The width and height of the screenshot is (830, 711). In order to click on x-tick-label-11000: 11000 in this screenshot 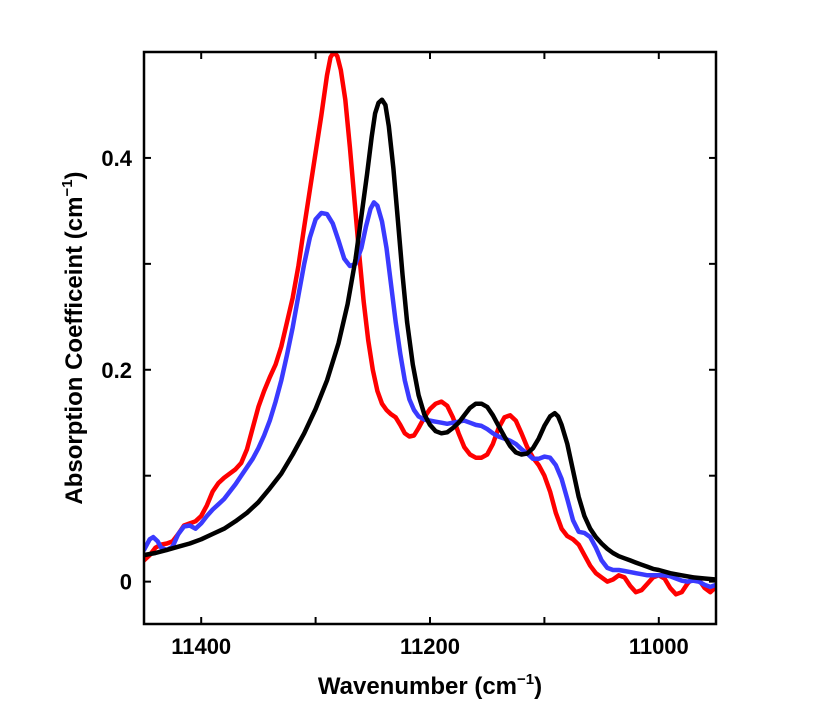, I will do `click(659, 646)`.